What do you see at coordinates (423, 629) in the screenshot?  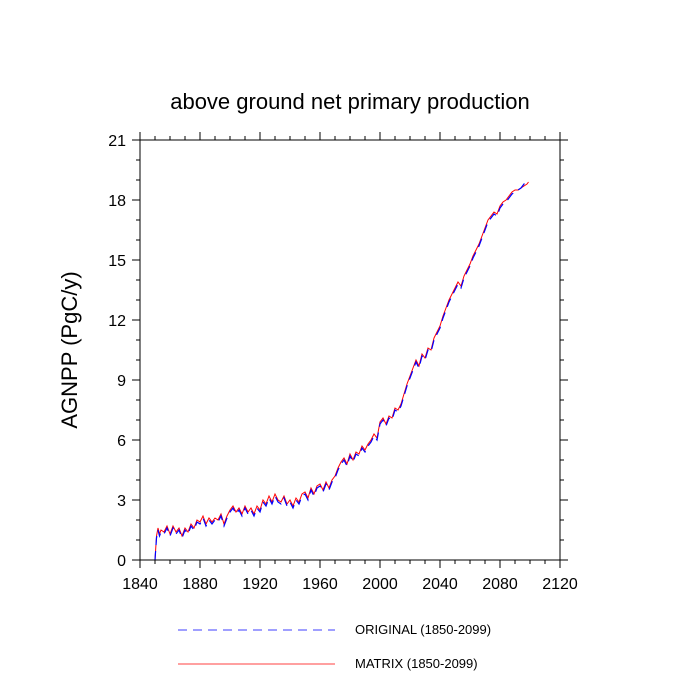 I see `legend-label-original: ORIGINAL (1850-2099)` at bounding box center [423, 629].